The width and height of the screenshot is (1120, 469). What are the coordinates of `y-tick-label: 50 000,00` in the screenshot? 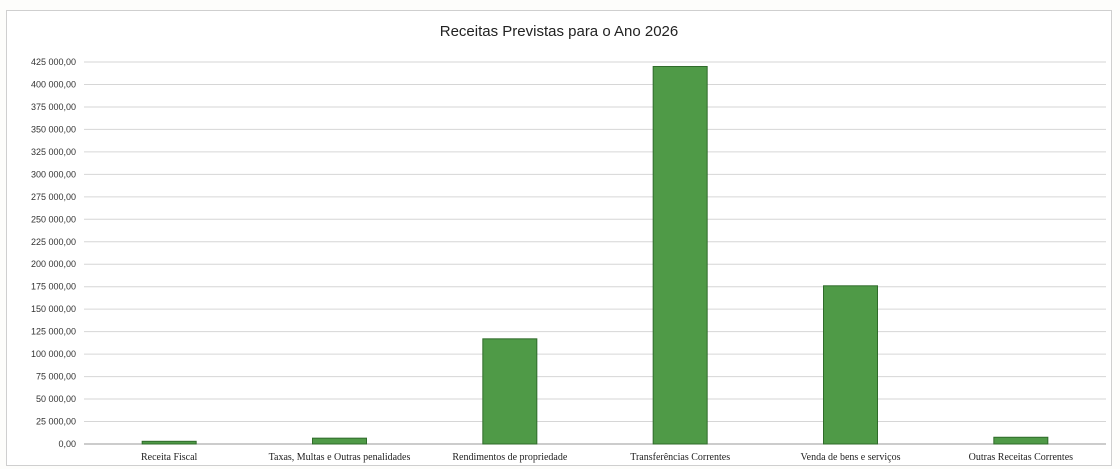 It's located at (56, 399).